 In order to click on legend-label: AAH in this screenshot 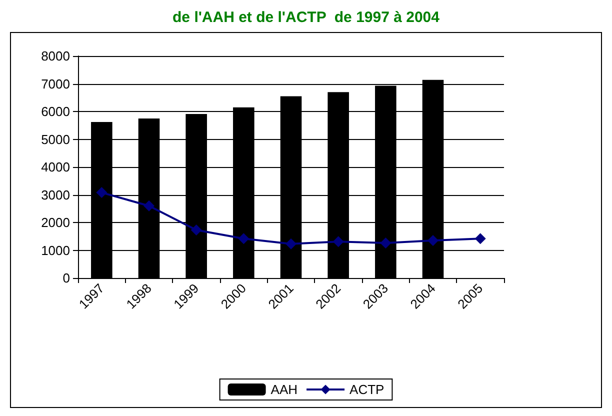, I will do `click(284, 389)`.